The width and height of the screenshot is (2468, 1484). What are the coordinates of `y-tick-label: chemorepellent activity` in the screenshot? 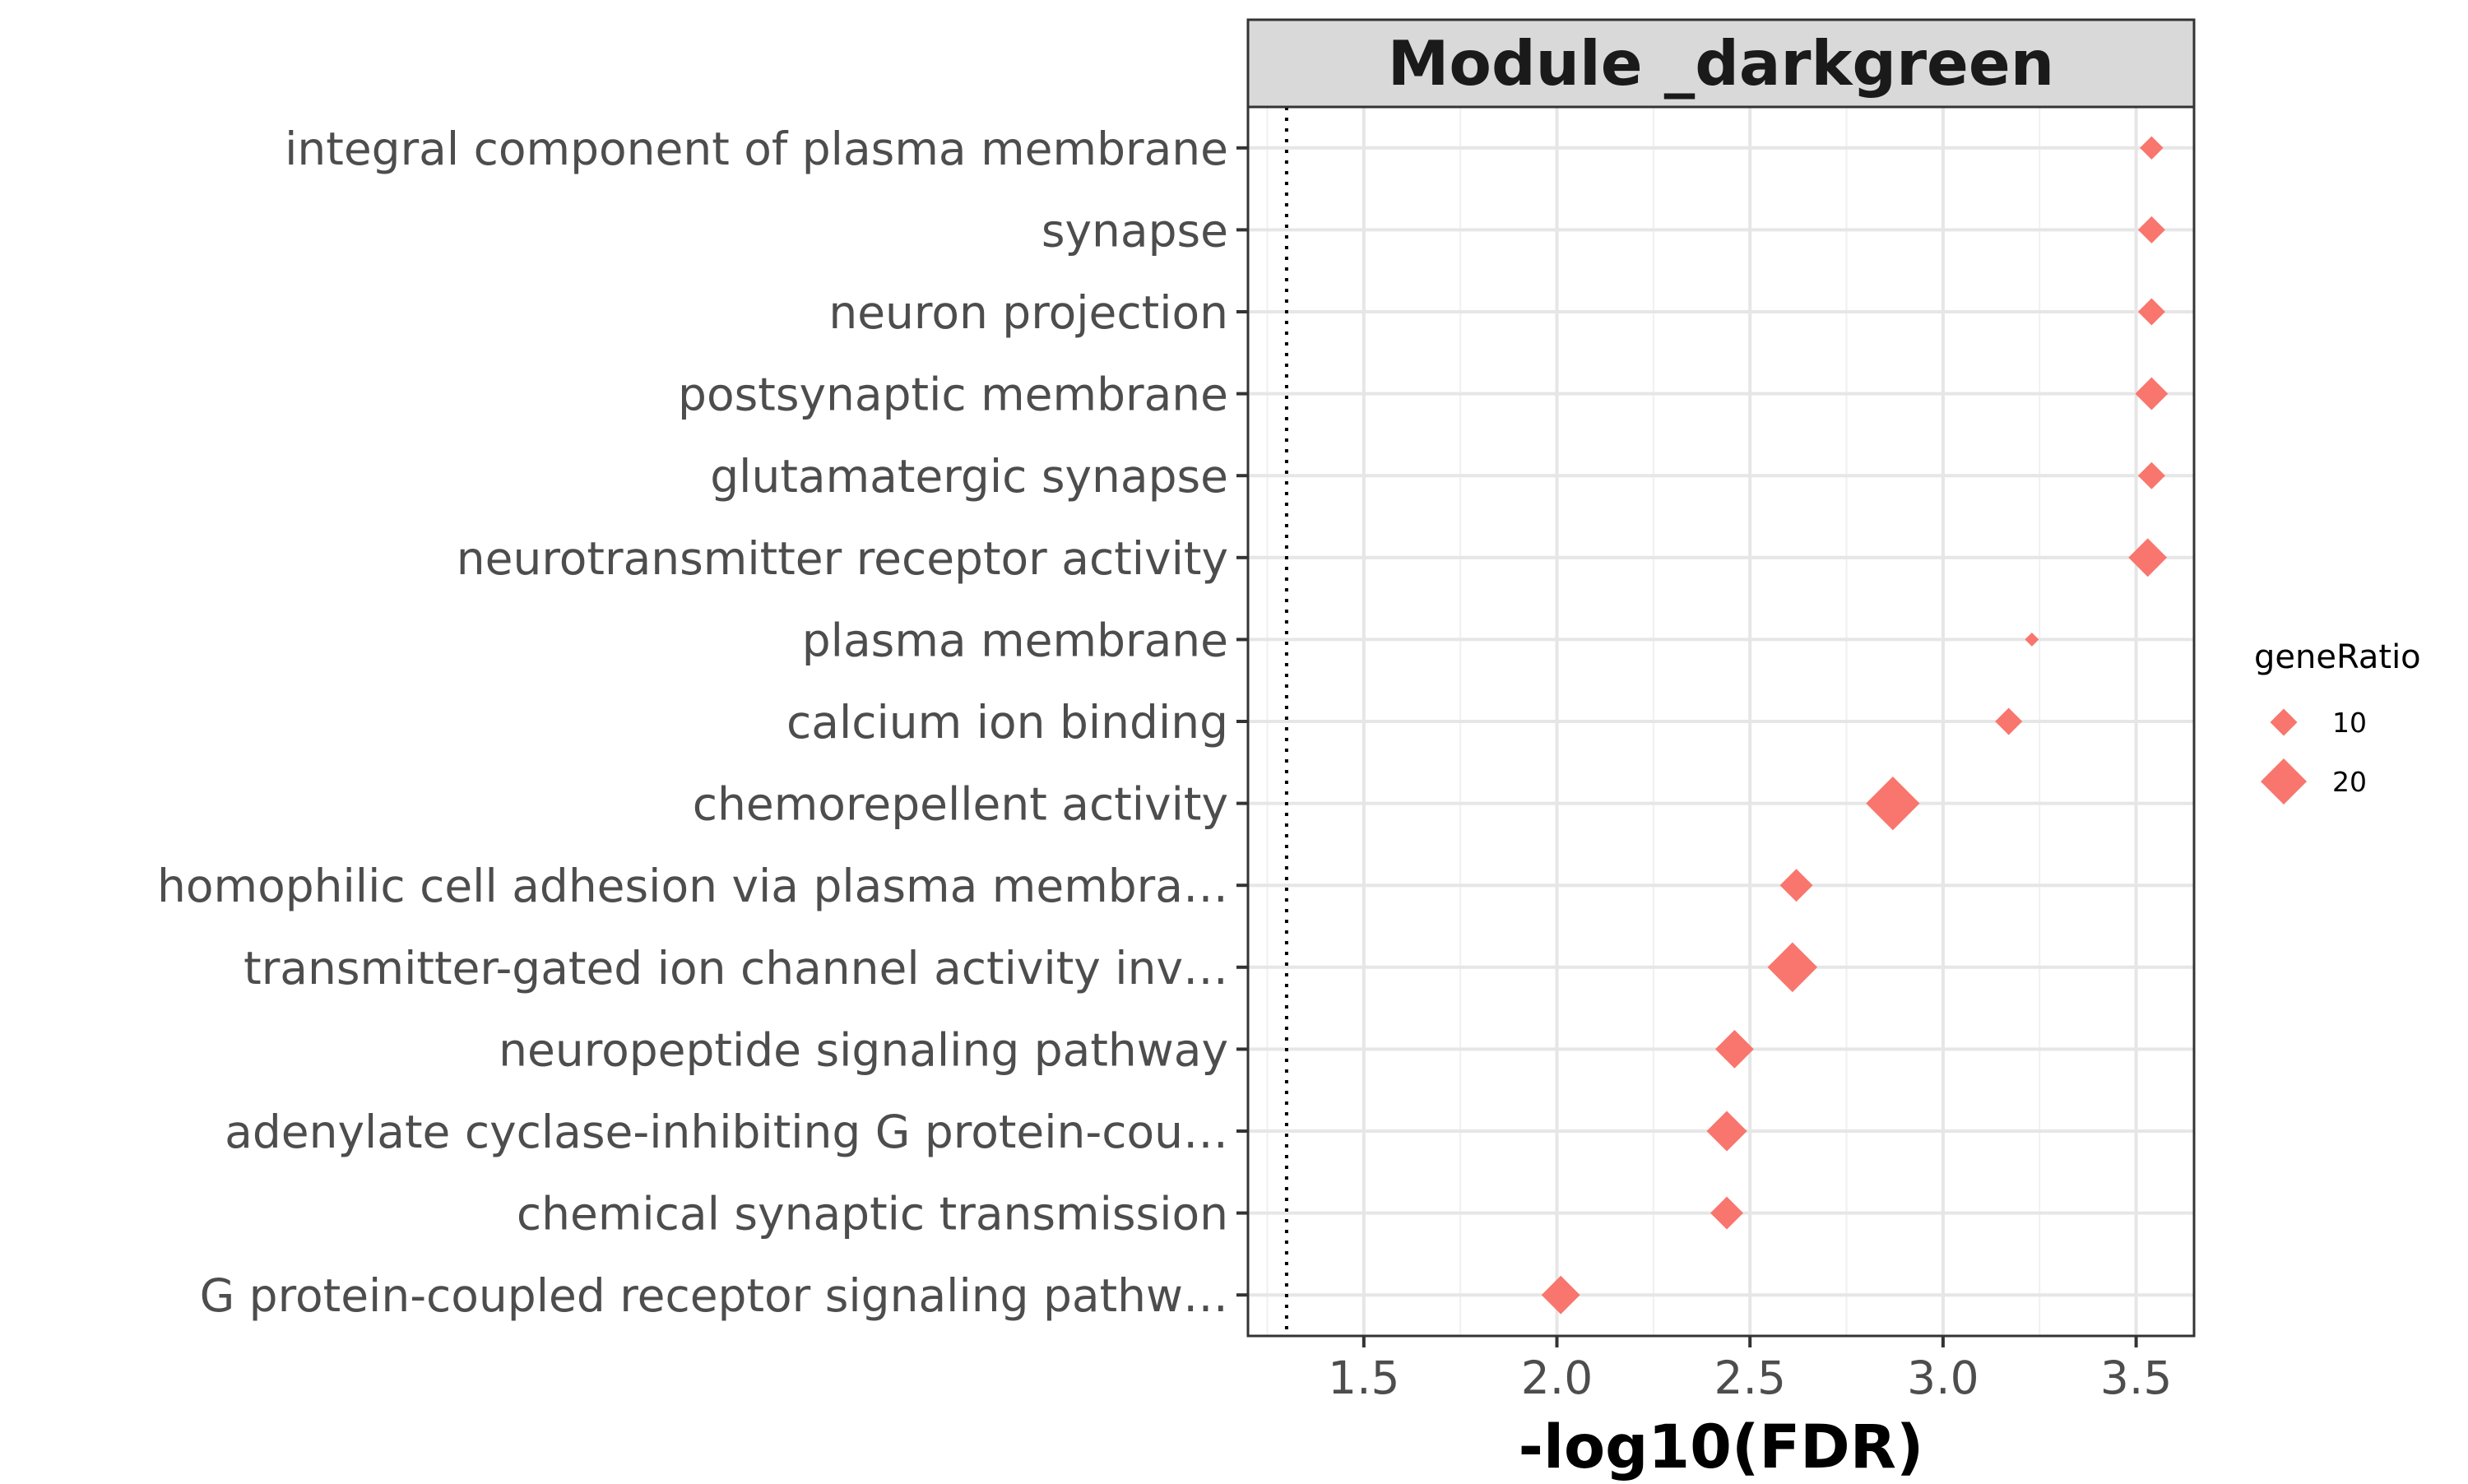 It's located at (960, 804).